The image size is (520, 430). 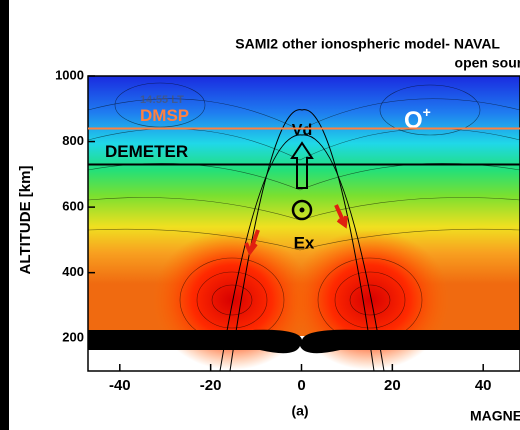 I want to click on frame-edge, so click(x=4, y=215).